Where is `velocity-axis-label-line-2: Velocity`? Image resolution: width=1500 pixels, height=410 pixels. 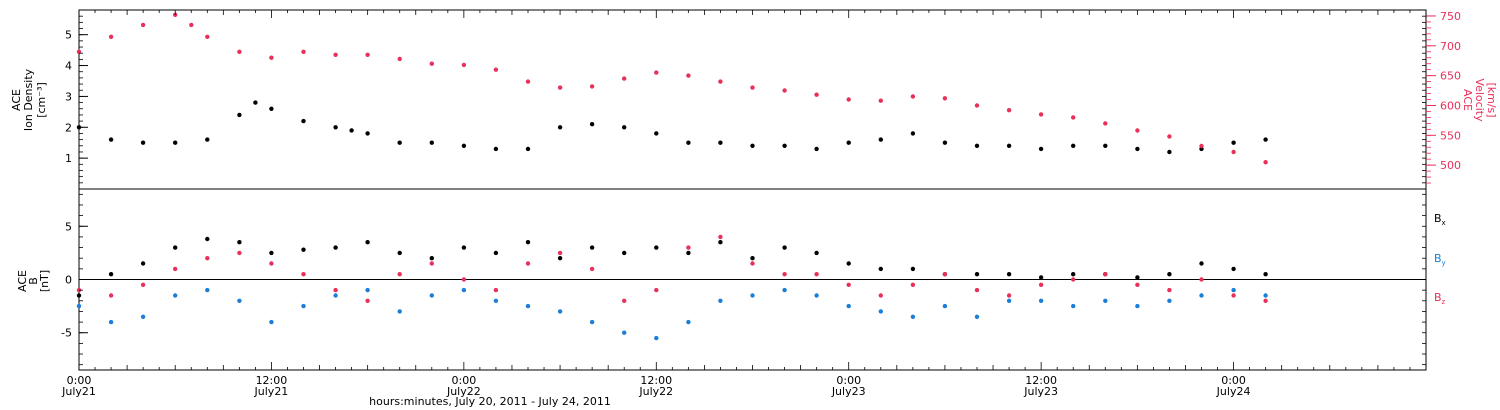
velocity-axis-label-line-2: Velocity is located at coordinates (1479, 100).